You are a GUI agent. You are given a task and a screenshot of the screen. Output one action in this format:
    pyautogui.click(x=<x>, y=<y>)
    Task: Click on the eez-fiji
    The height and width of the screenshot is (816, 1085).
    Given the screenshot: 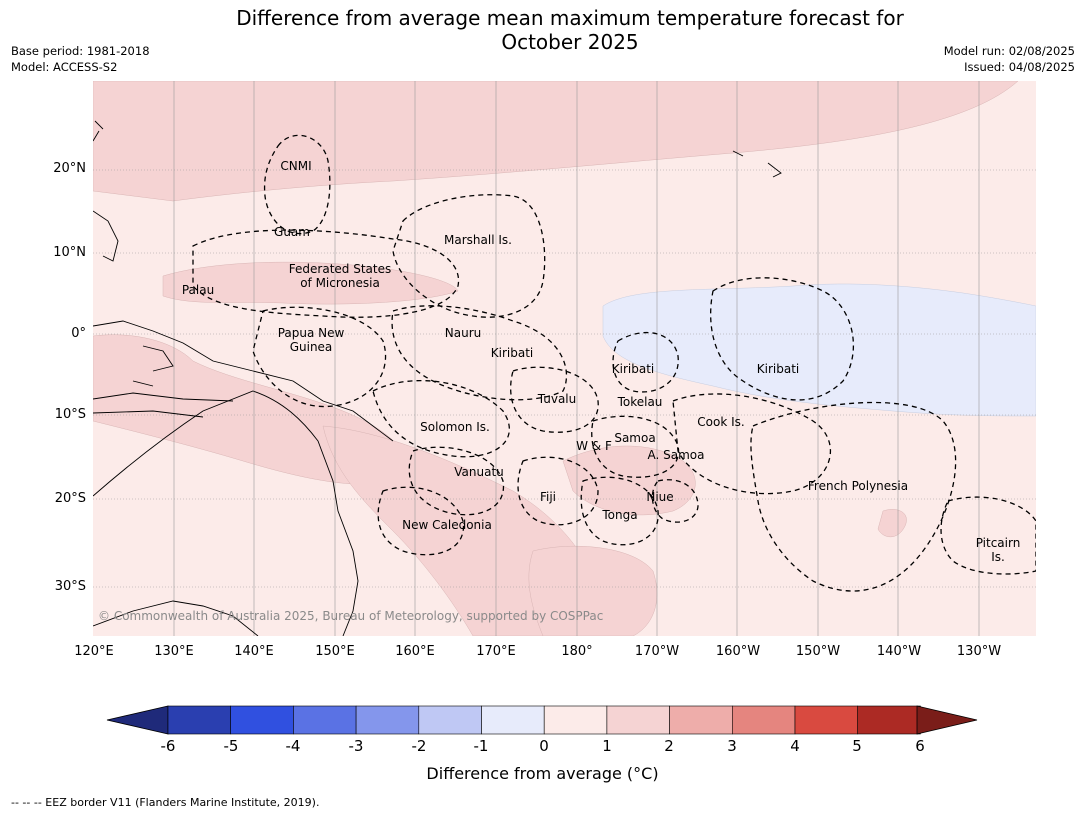 What is the action you would take?
    pyautogui.click(x=558, y=491)
    